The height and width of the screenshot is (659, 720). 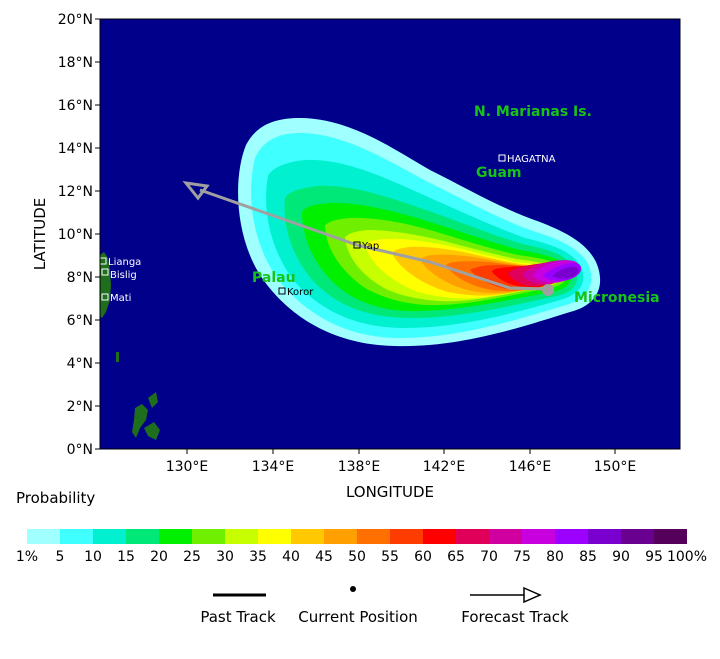 What do you see at coordinates (56, 498) in the screenshot?
I see `legend-title: Probability` at bounding box center [56, 498].